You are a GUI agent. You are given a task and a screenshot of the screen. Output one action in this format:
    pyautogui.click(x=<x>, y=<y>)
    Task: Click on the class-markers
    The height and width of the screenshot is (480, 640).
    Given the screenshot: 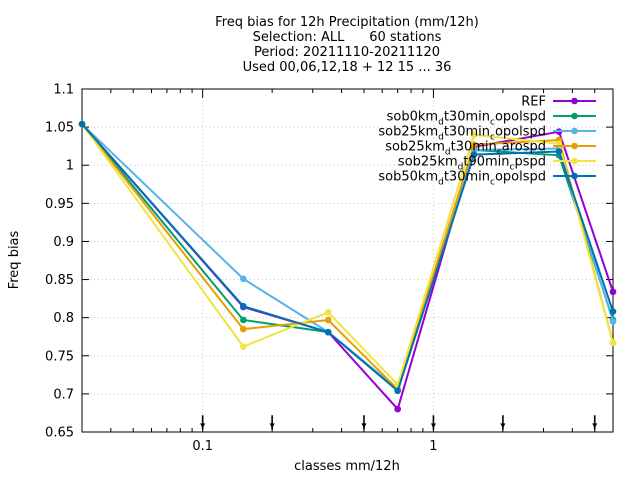 What is the action you would take?
    pyautogui.click(x=399, y=422)
    